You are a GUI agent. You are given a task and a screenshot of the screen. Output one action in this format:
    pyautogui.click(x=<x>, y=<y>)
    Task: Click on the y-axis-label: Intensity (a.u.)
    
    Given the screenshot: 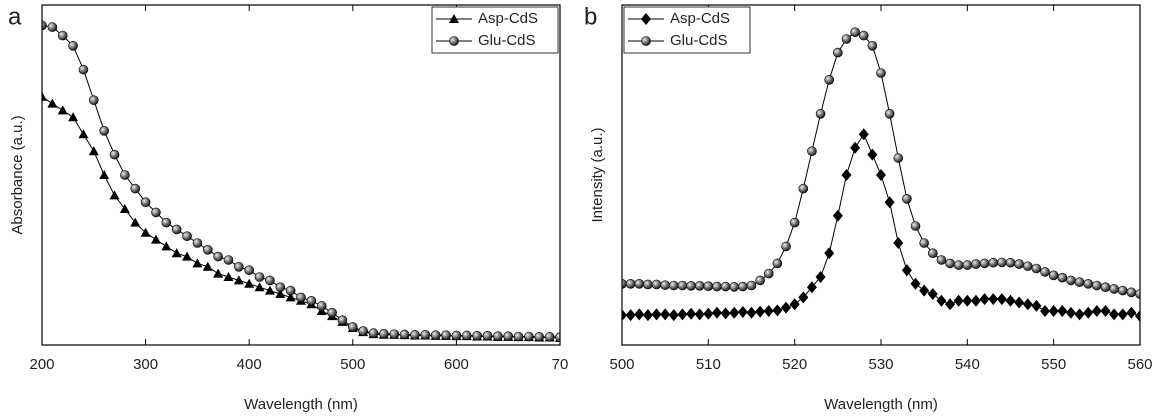 What is the action you would take?
    pyautogui.click(x=597, y=174)
    